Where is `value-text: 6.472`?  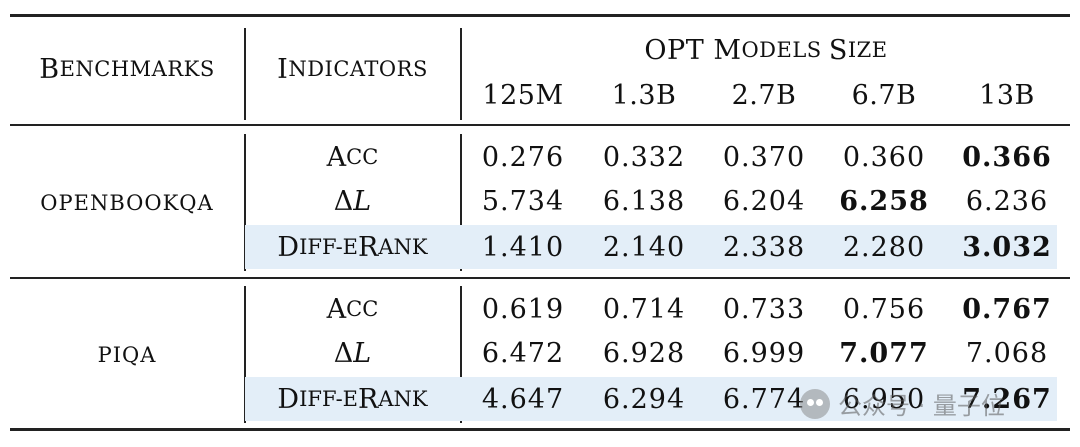 value-text: 6.472 is located at coordinates (523, 353).